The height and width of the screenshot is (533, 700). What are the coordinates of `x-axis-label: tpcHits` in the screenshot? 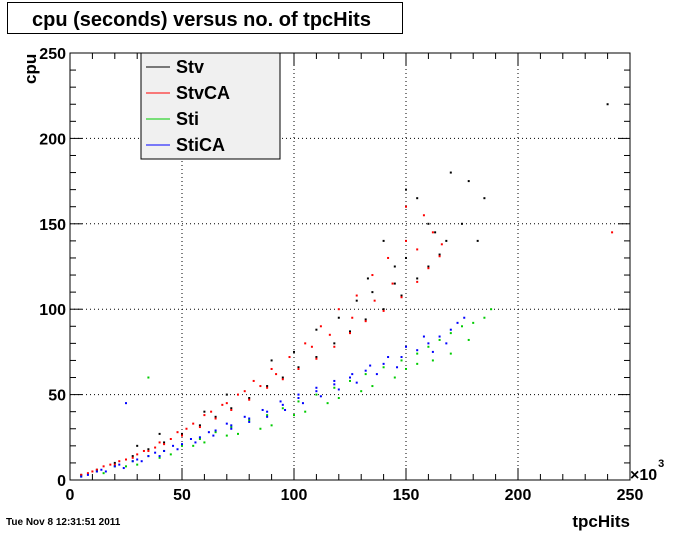 It's located at (601, 521).